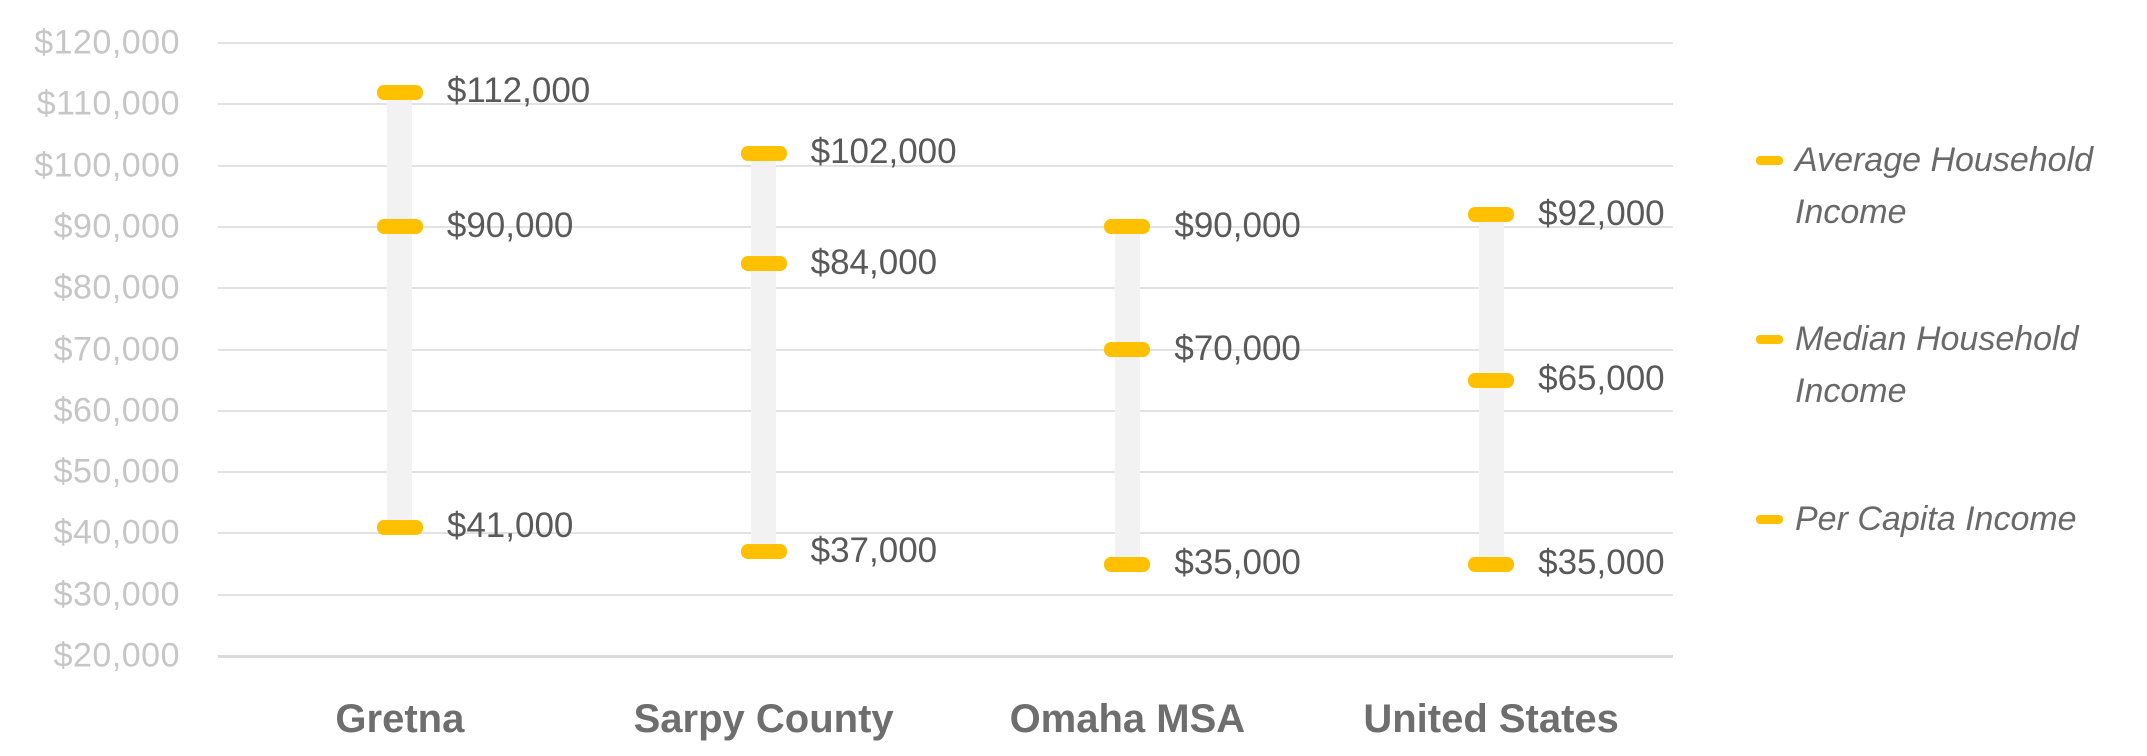 Image resolution: width=2147 pixels, height=756 pixels. I want to click on data-point-label: $65,000, so click(1601, 379).